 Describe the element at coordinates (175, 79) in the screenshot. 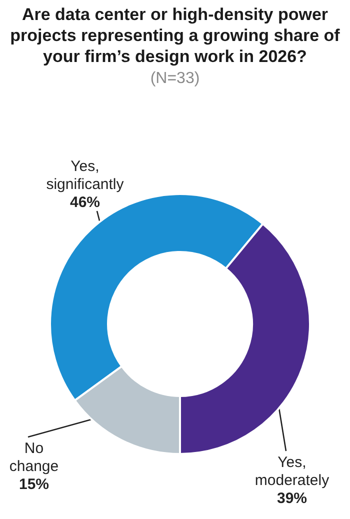

I see `chart-subtitle: (N=33)` at that location.